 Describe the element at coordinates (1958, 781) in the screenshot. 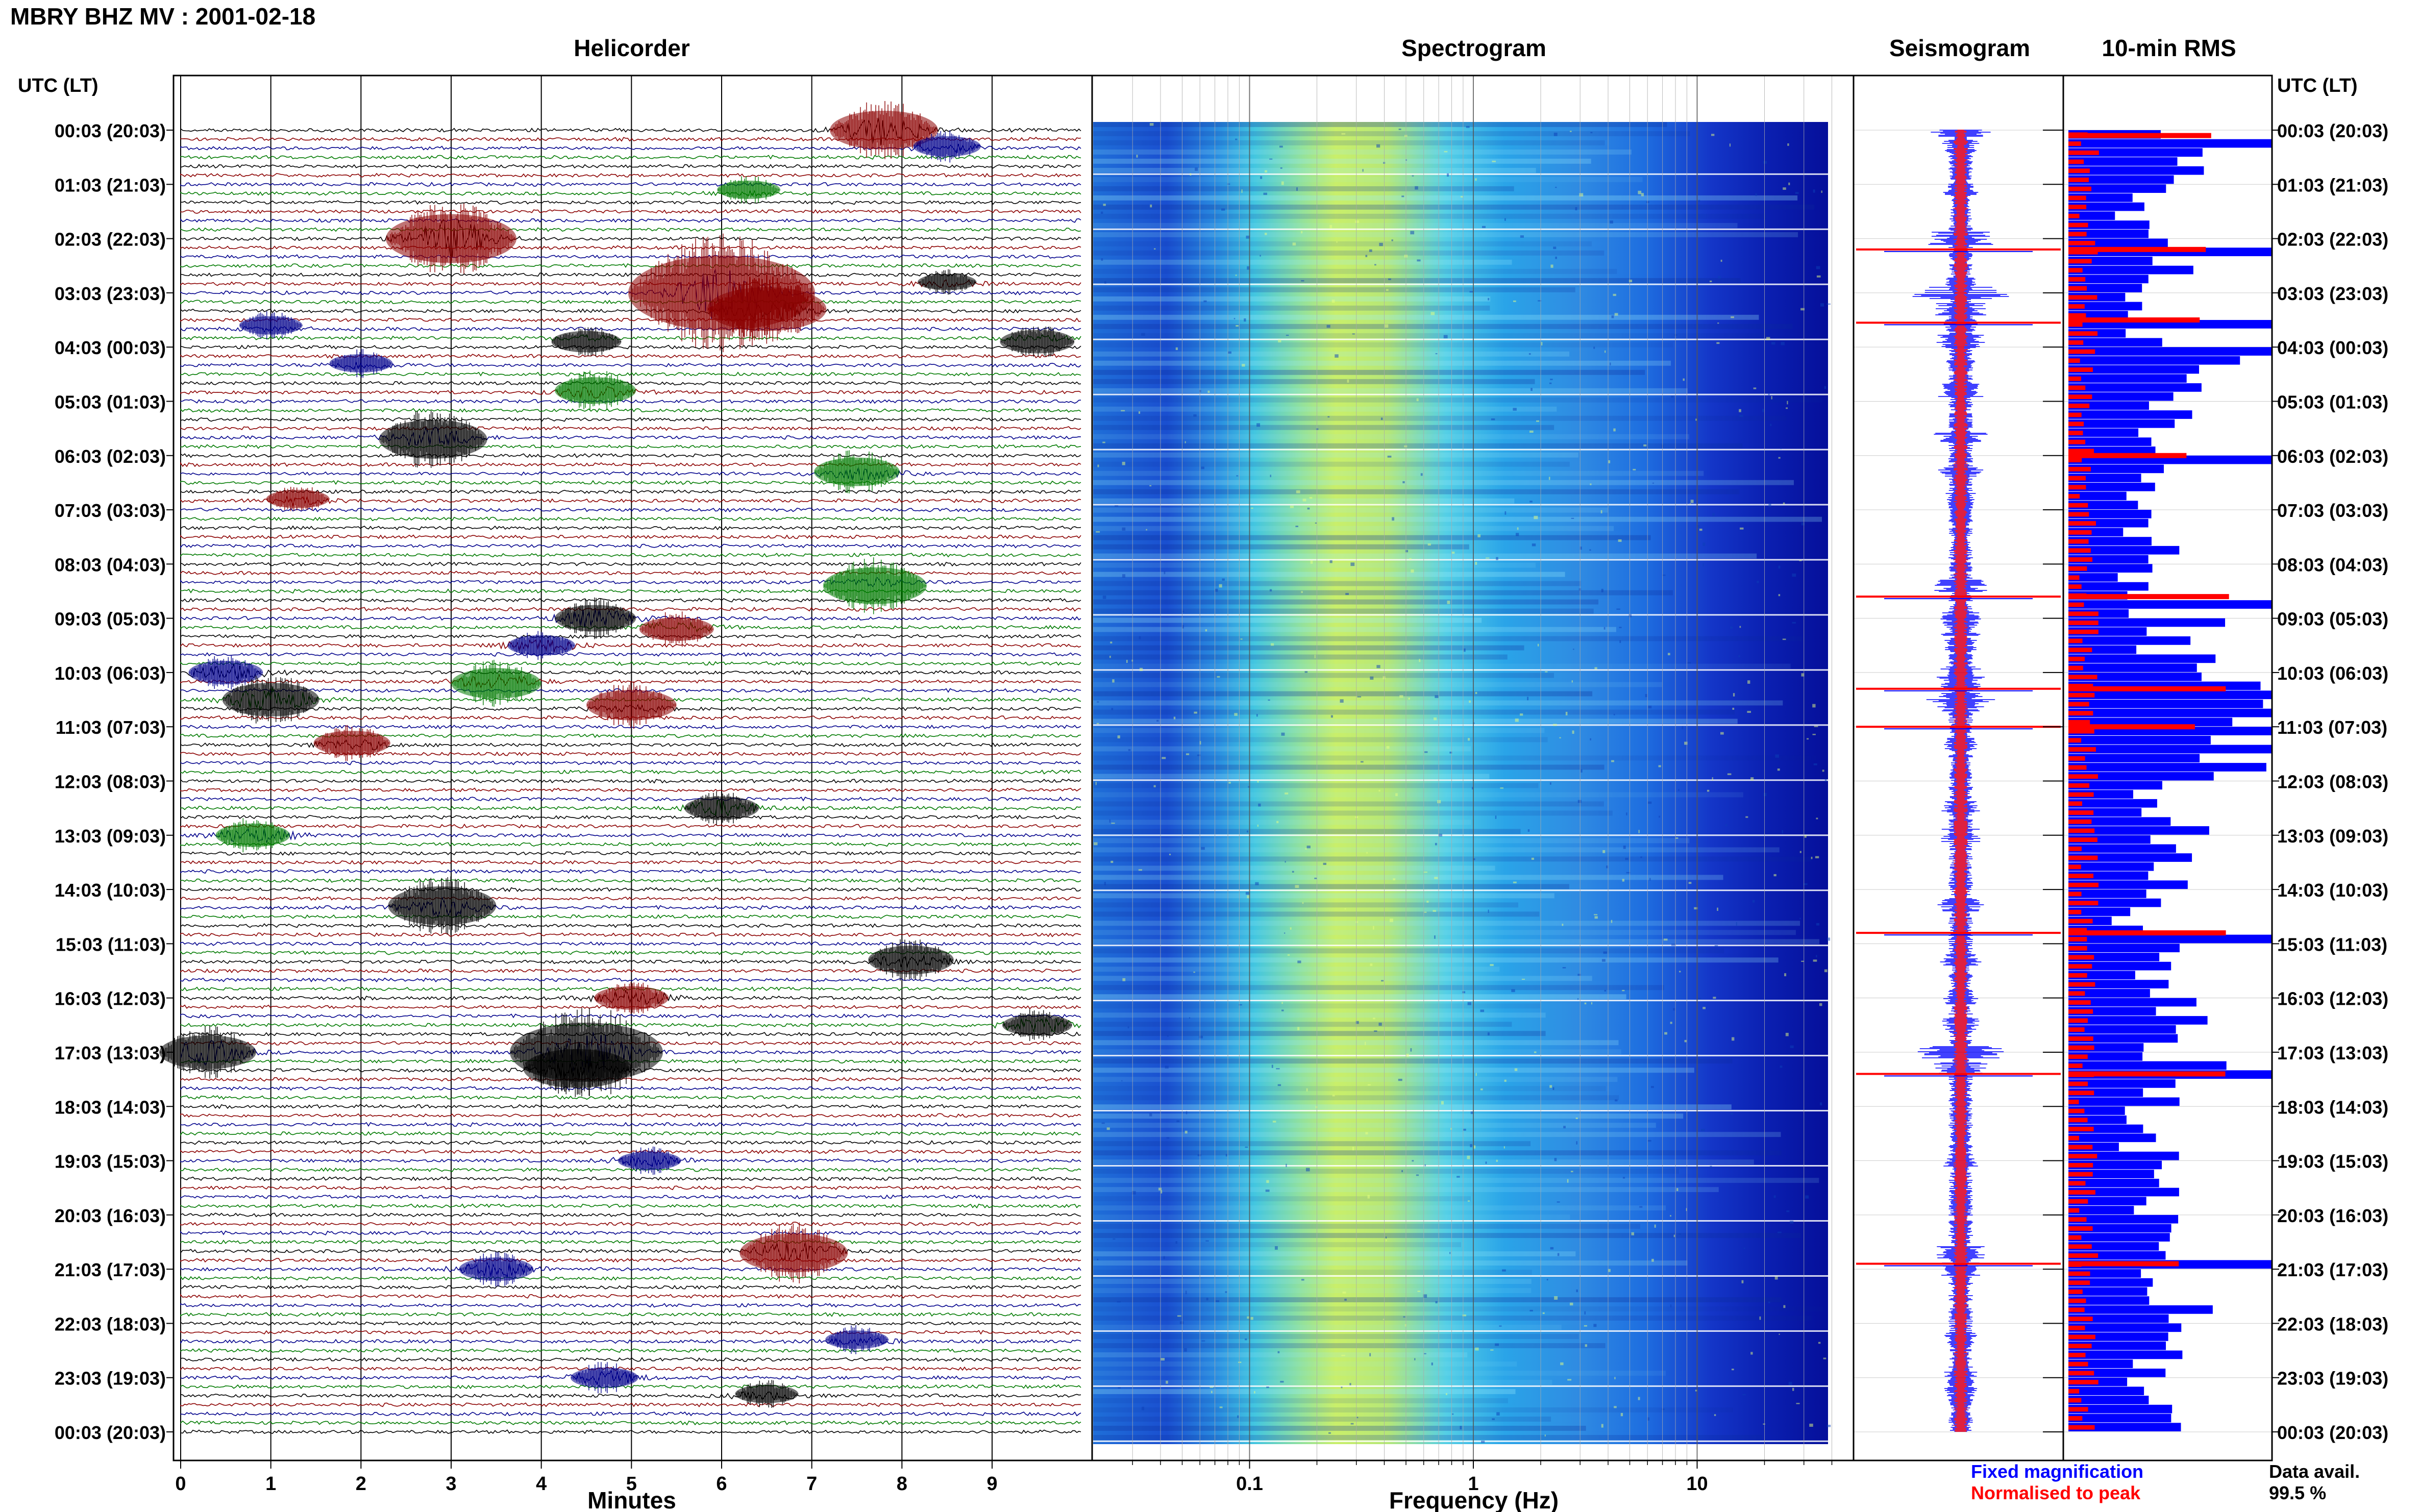

I see `seismogram-trace` at that location.